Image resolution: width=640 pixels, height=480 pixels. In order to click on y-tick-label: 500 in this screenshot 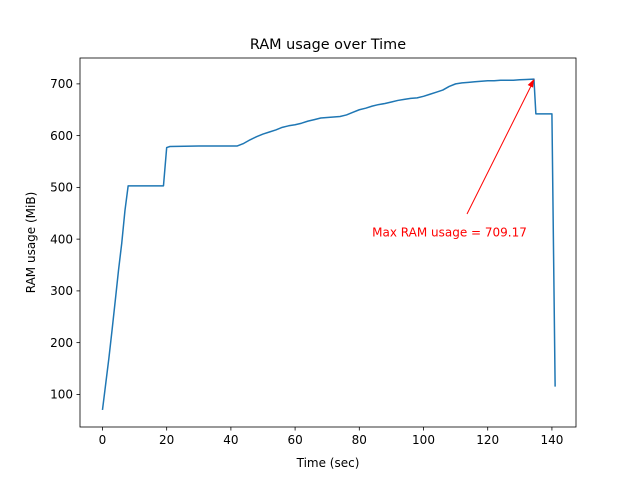, I will do `click(61, 188)`.